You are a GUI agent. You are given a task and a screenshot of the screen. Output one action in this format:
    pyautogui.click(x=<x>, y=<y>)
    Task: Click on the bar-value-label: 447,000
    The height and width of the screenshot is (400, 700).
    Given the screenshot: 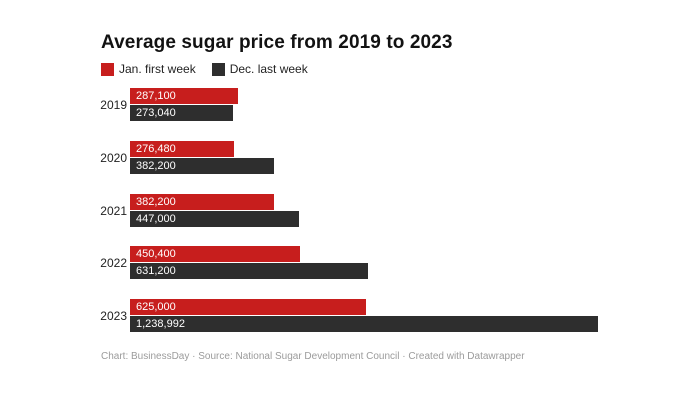 What is the action you would take?
    pyautogui.click(x=156, y=219)
    